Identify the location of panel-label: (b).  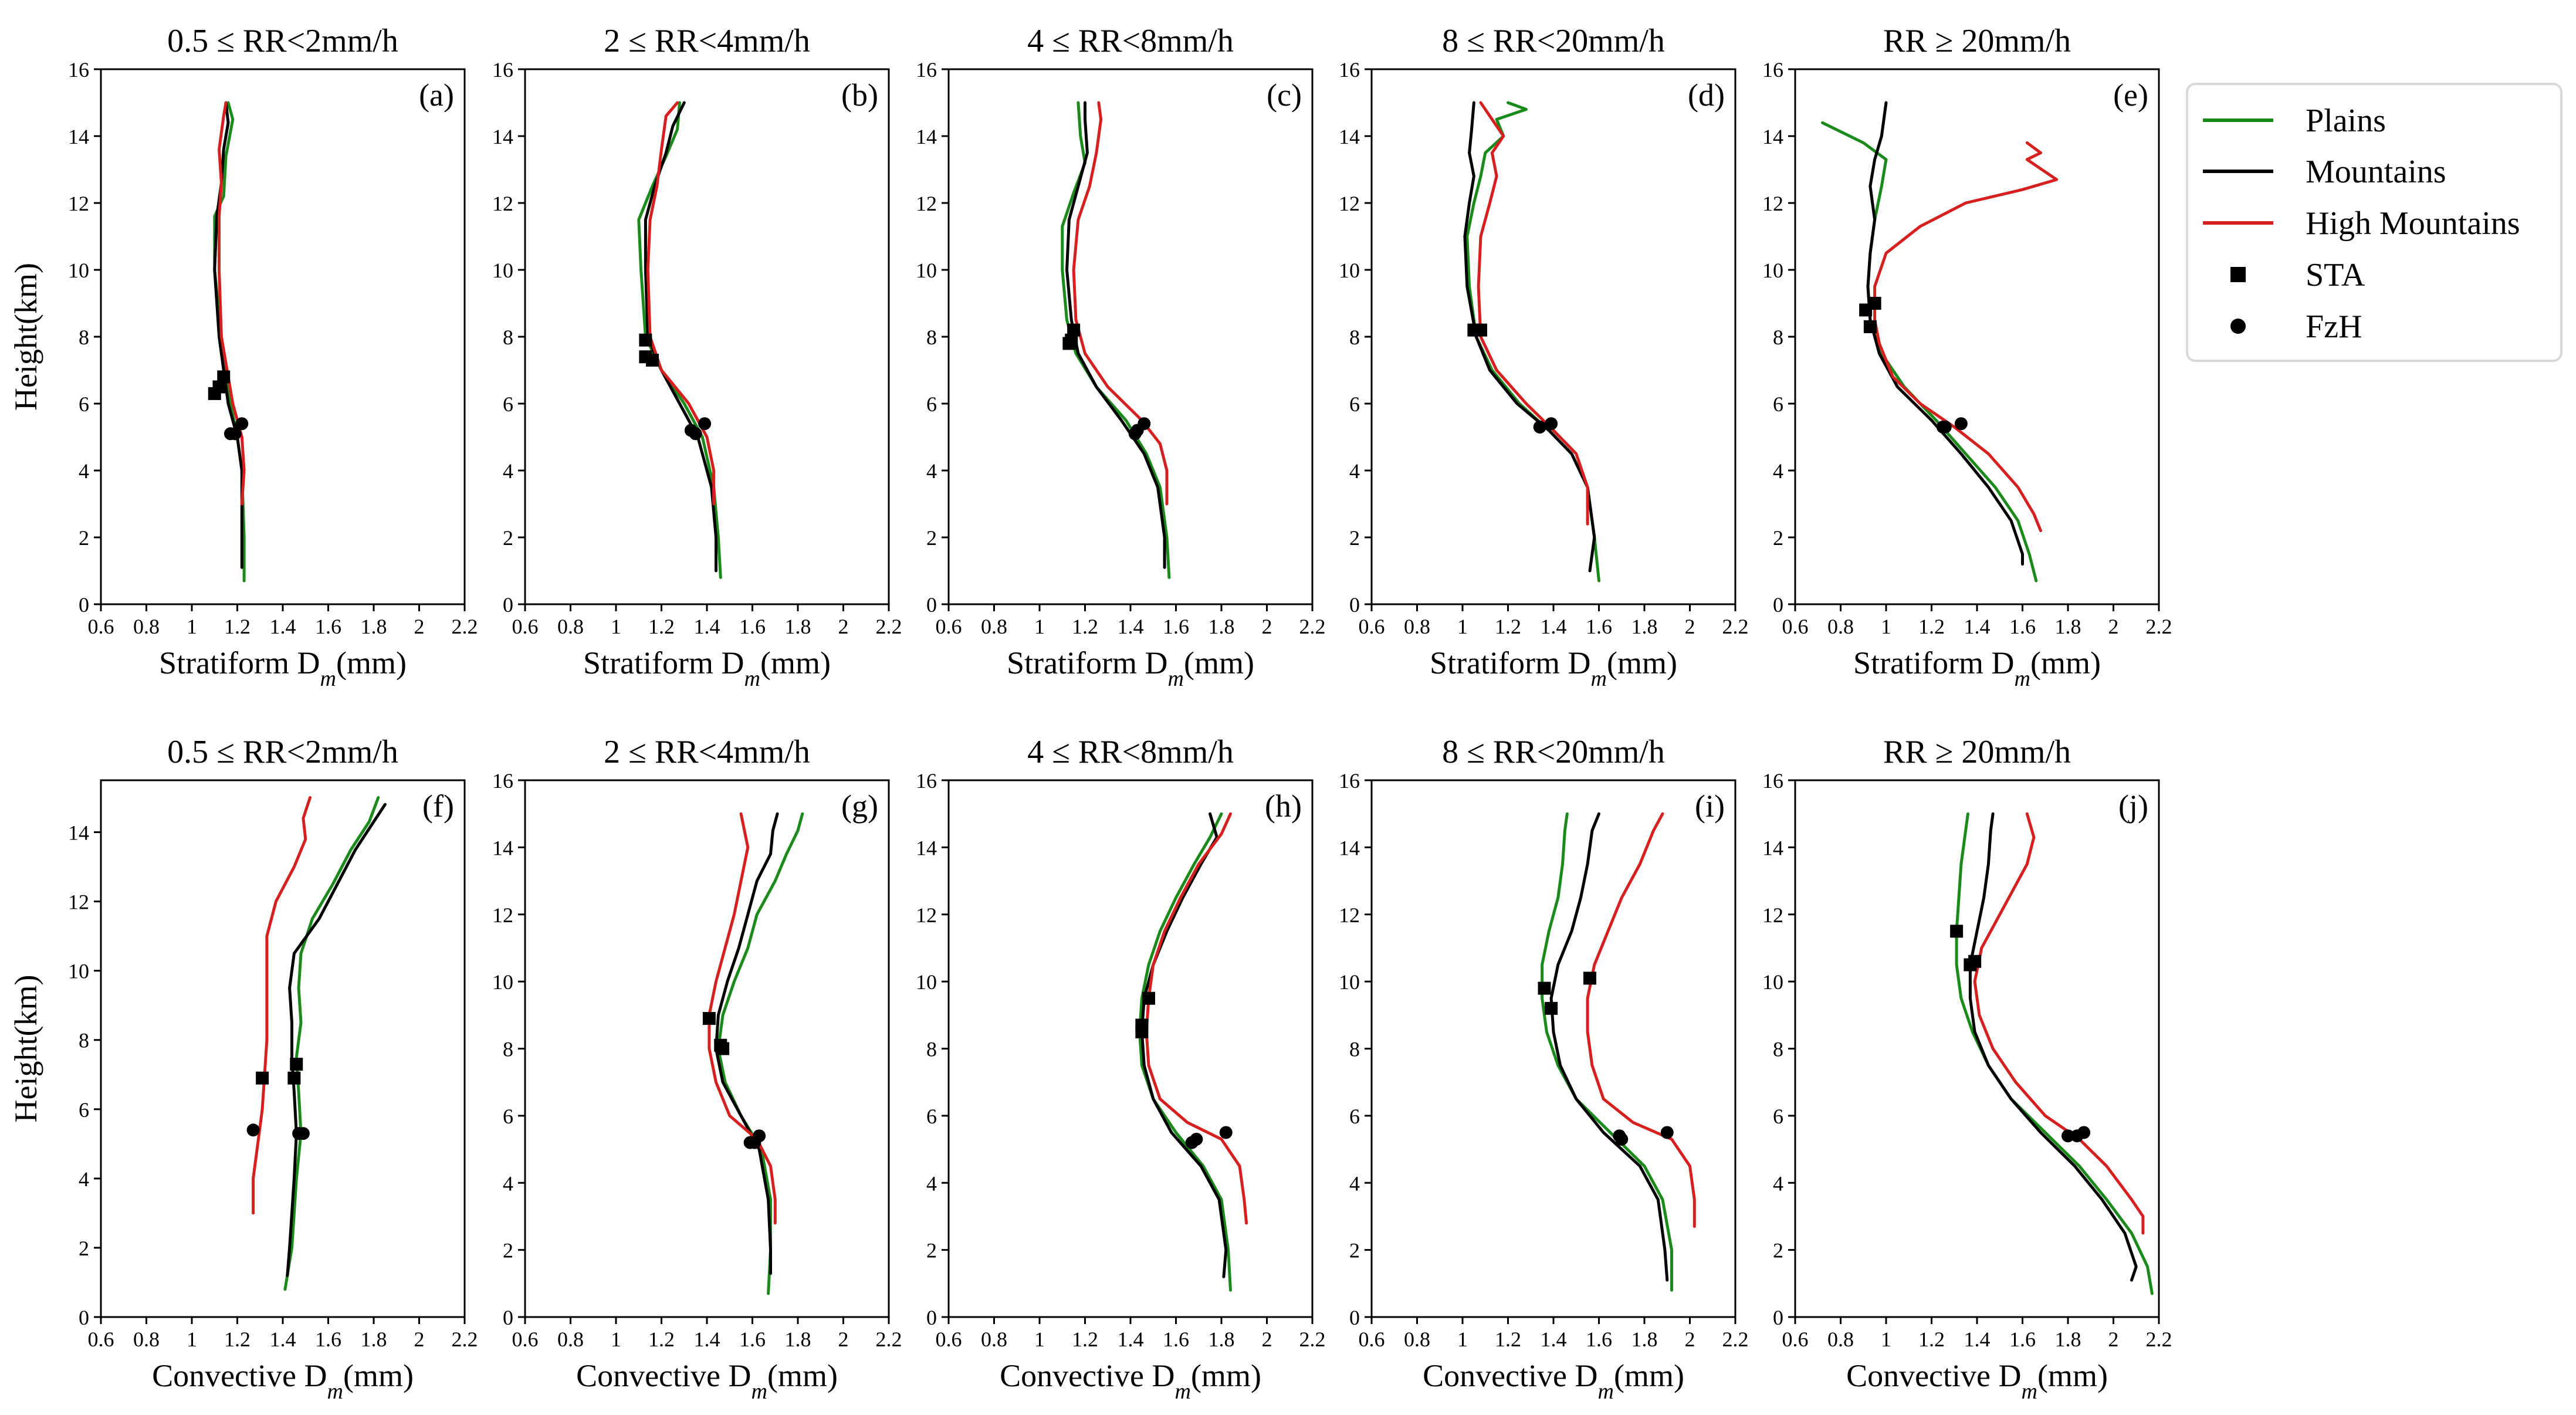
(859, 95).